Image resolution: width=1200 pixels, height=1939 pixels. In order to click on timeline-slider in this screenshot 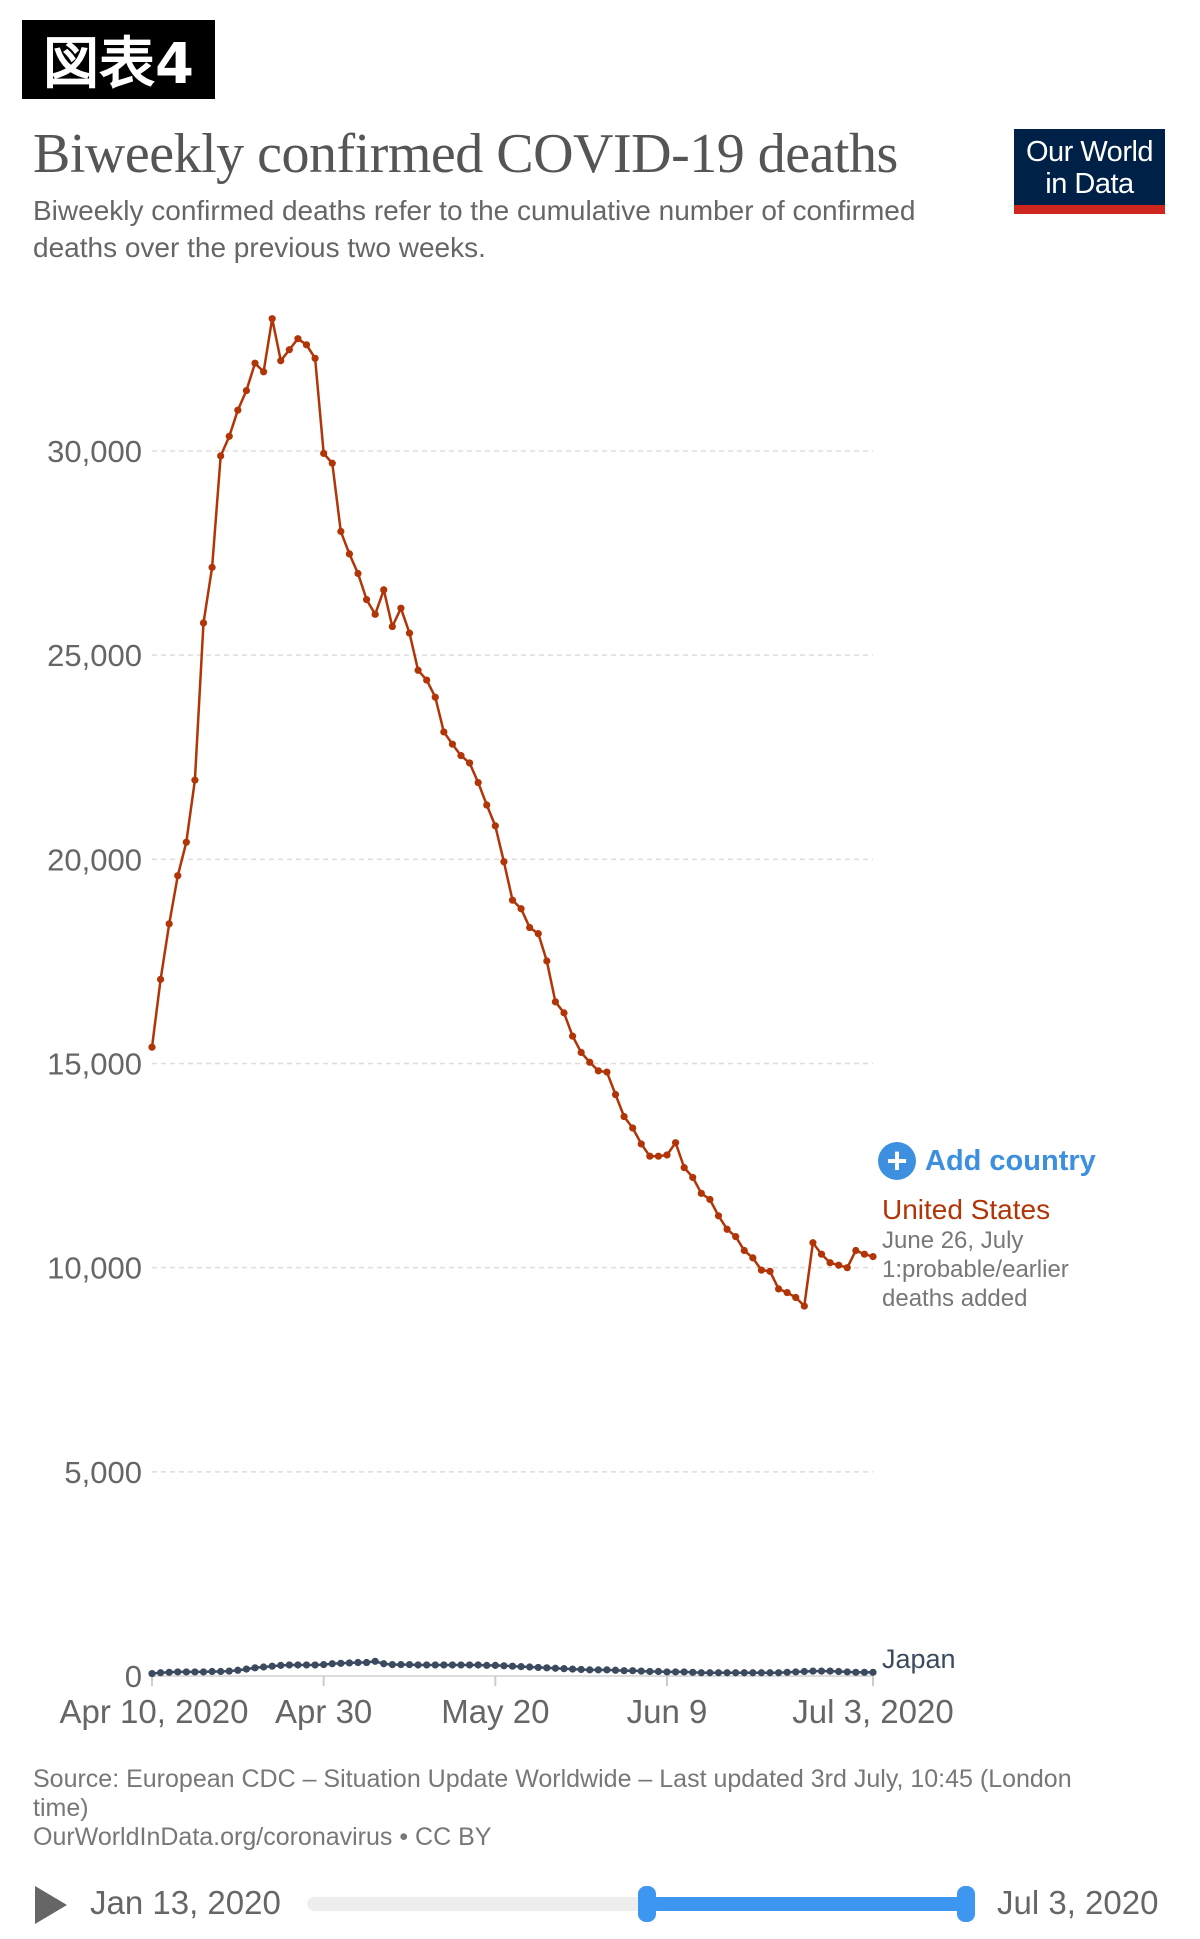, I will do `click(641, 1904)`.